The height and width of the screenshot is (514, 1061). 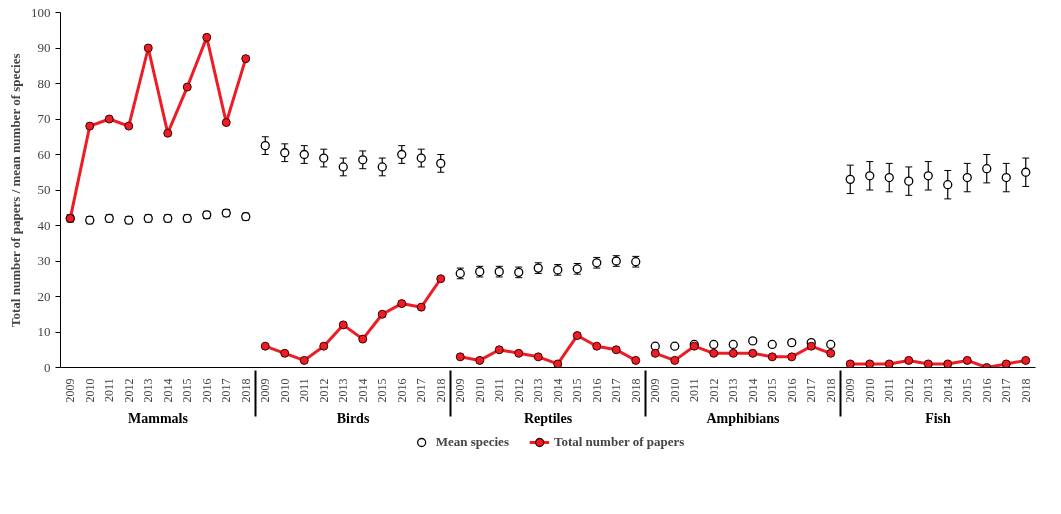 What do you see at coordinates (41, 12) in the screenshot?
I see `y-tick-label: 100` at bounding box center [41, 12].